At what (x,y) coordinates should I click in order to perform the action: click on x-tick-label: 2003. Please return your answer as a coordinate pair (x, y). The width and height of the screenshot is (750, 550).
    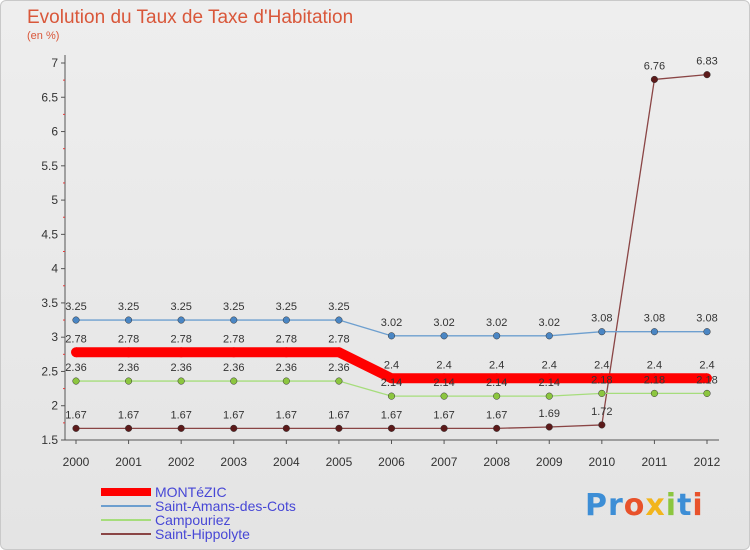
    Looking at the image, I should click on (233, 462).